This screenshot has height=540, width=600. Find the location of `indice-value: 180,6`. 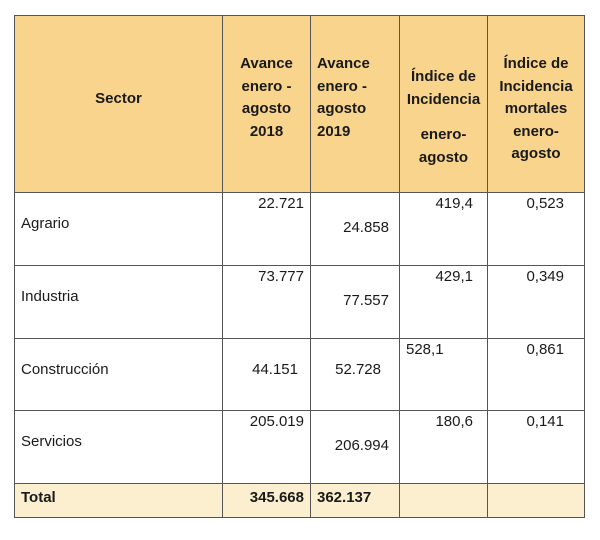

indice-value: 180,6 is located at coordinates (454, 421).